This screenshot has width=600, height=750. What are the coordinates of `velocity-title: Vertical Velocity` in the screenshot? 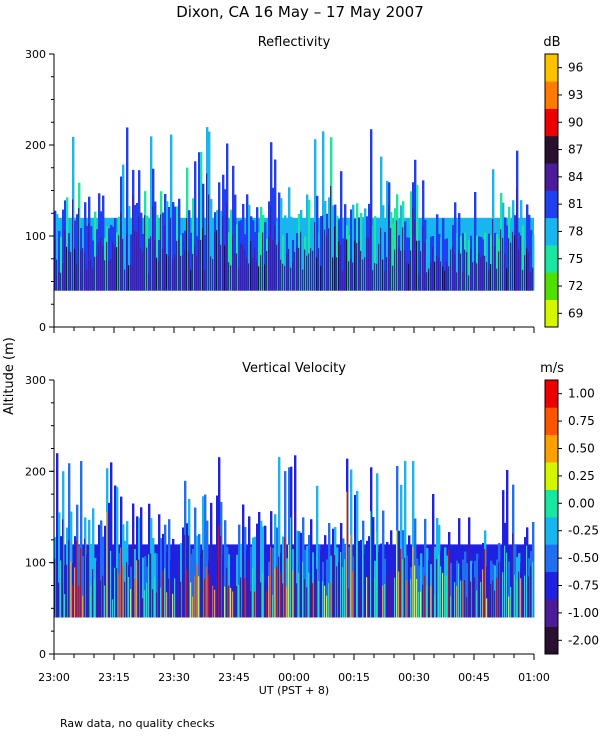 It's located at (294, 368).